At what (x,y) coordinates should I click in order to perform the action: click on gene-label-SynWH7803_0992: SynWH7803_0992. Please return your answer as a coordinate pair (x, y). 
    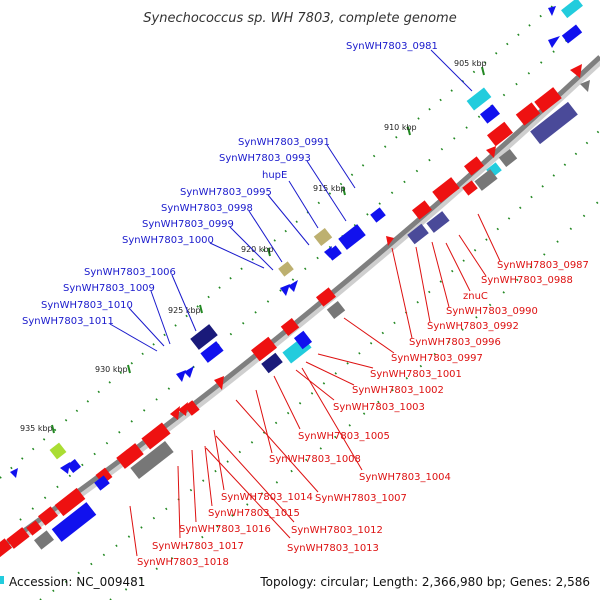
    Looking at the image, I should click on (473, 326).